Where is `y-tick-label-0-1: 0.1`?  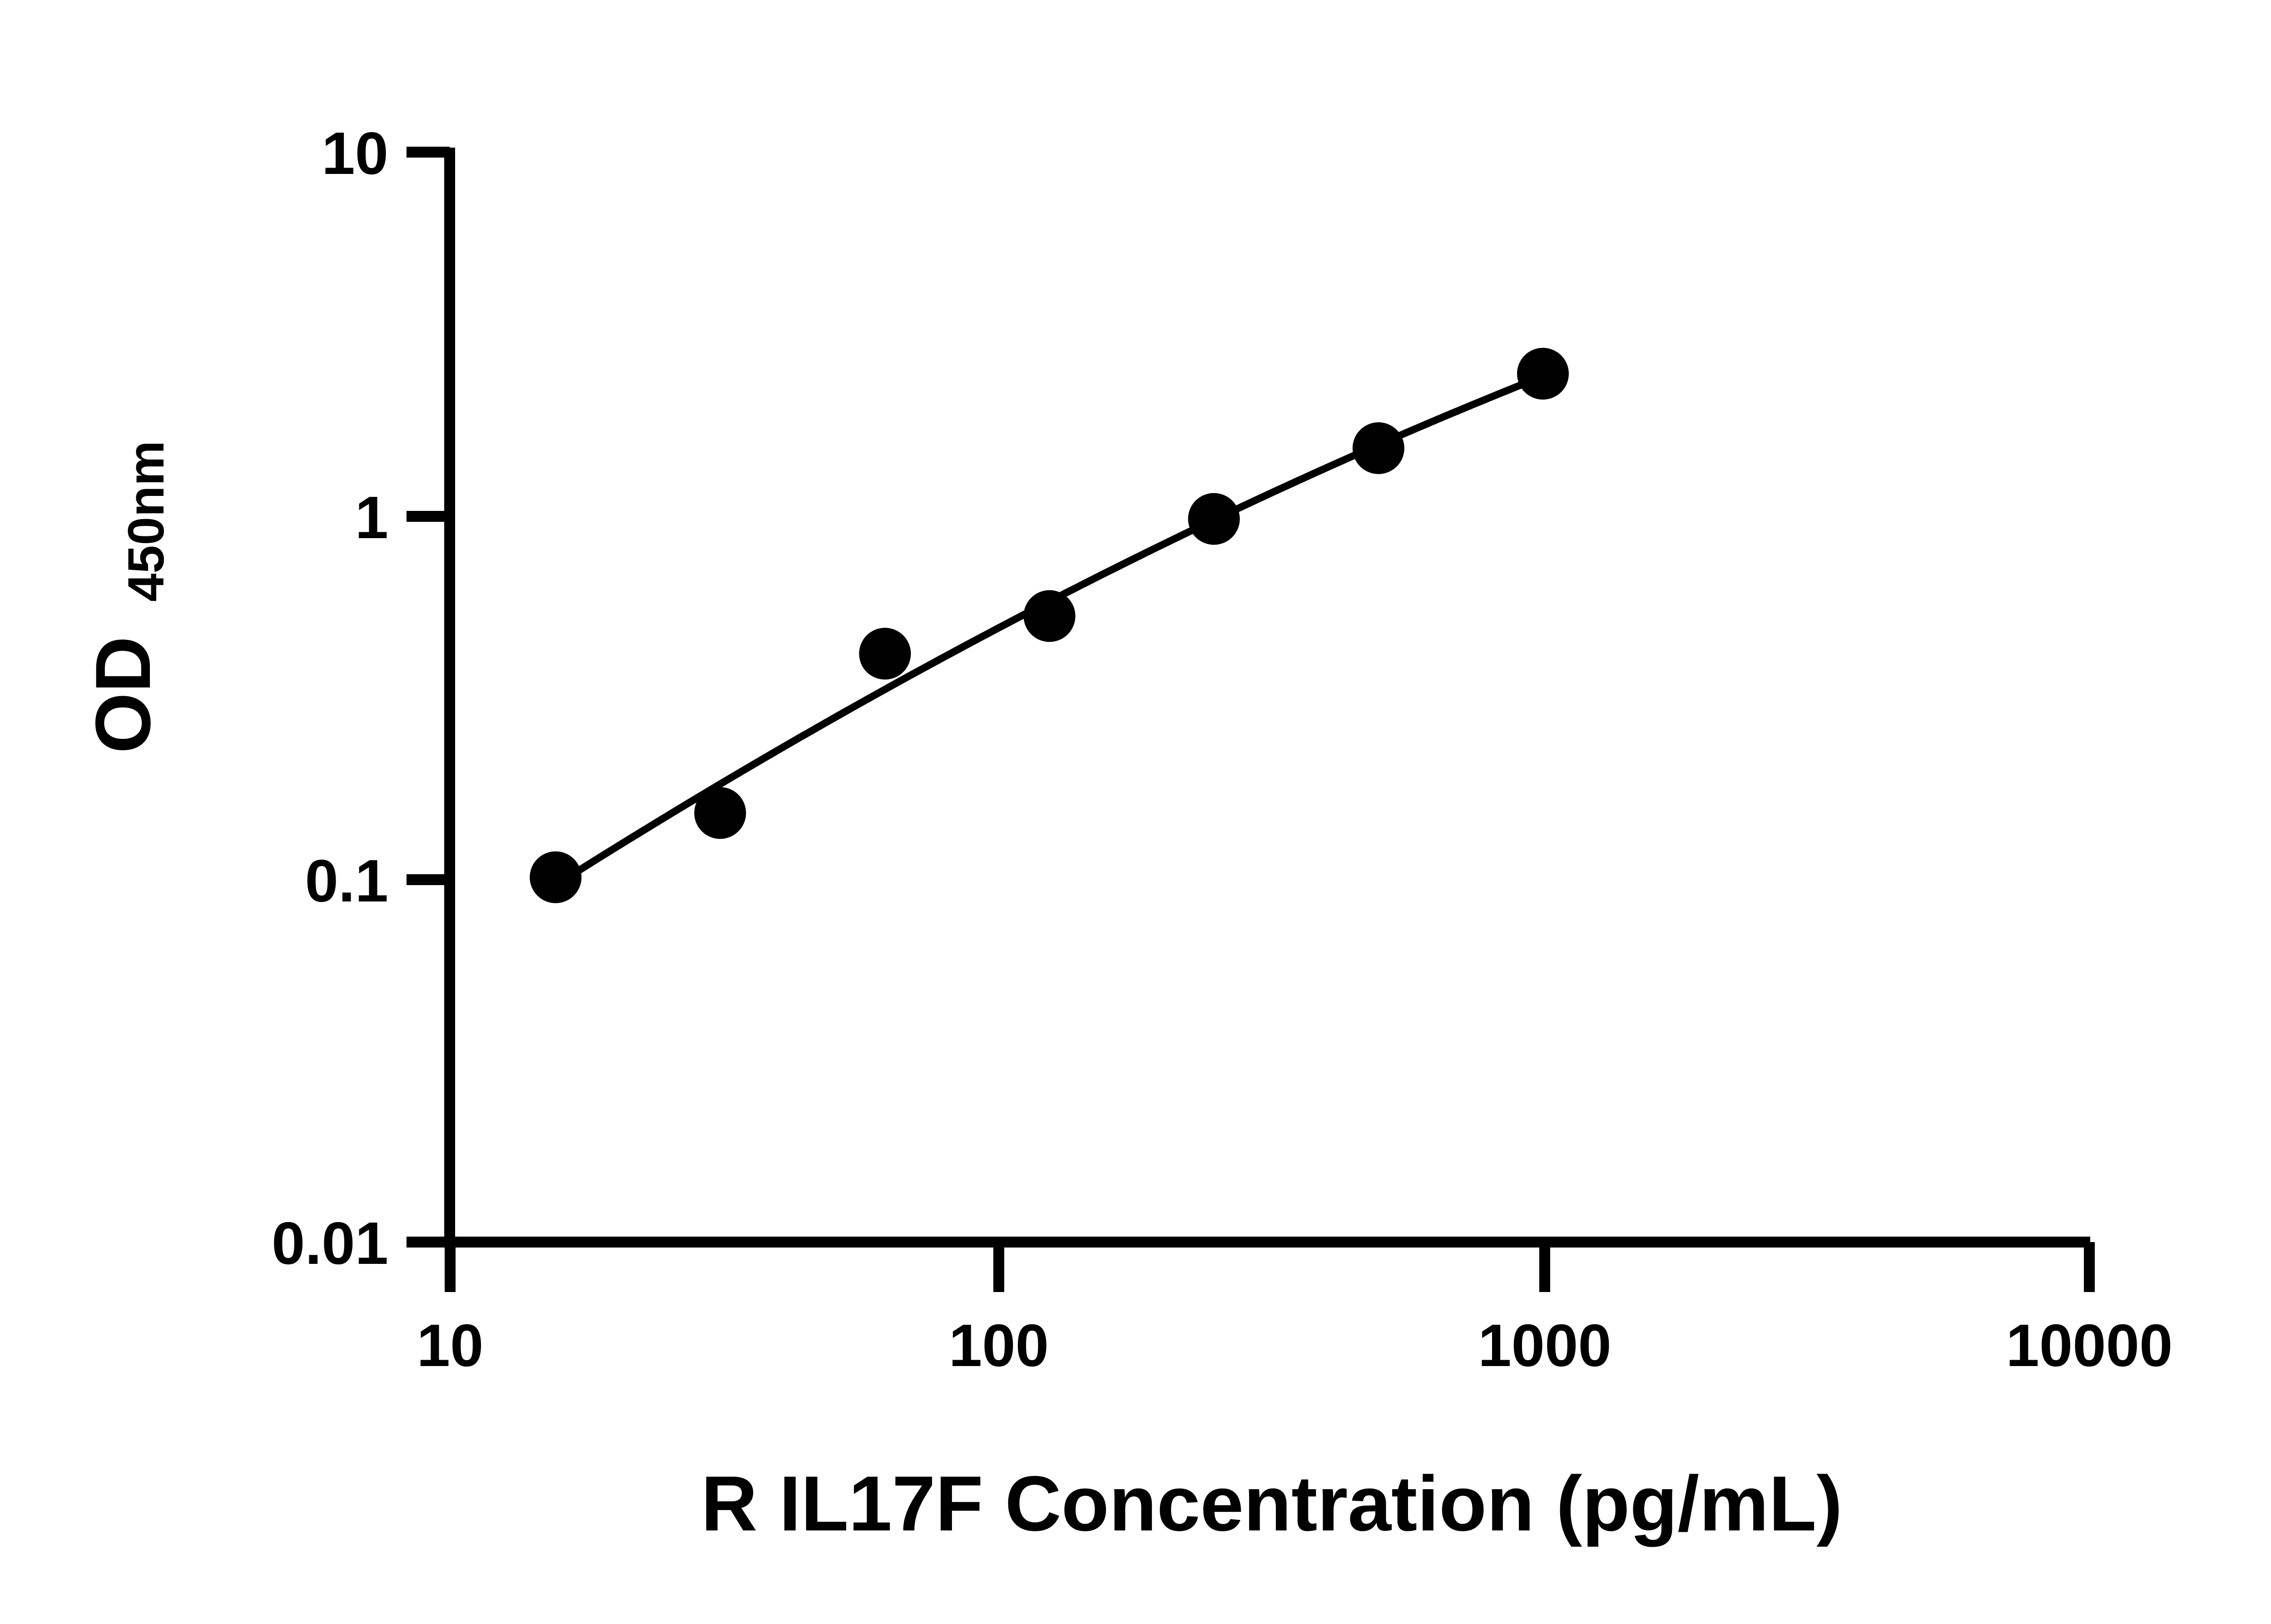 y-tick-label-0-1: 0.1 is located at coordinates (347, 880).